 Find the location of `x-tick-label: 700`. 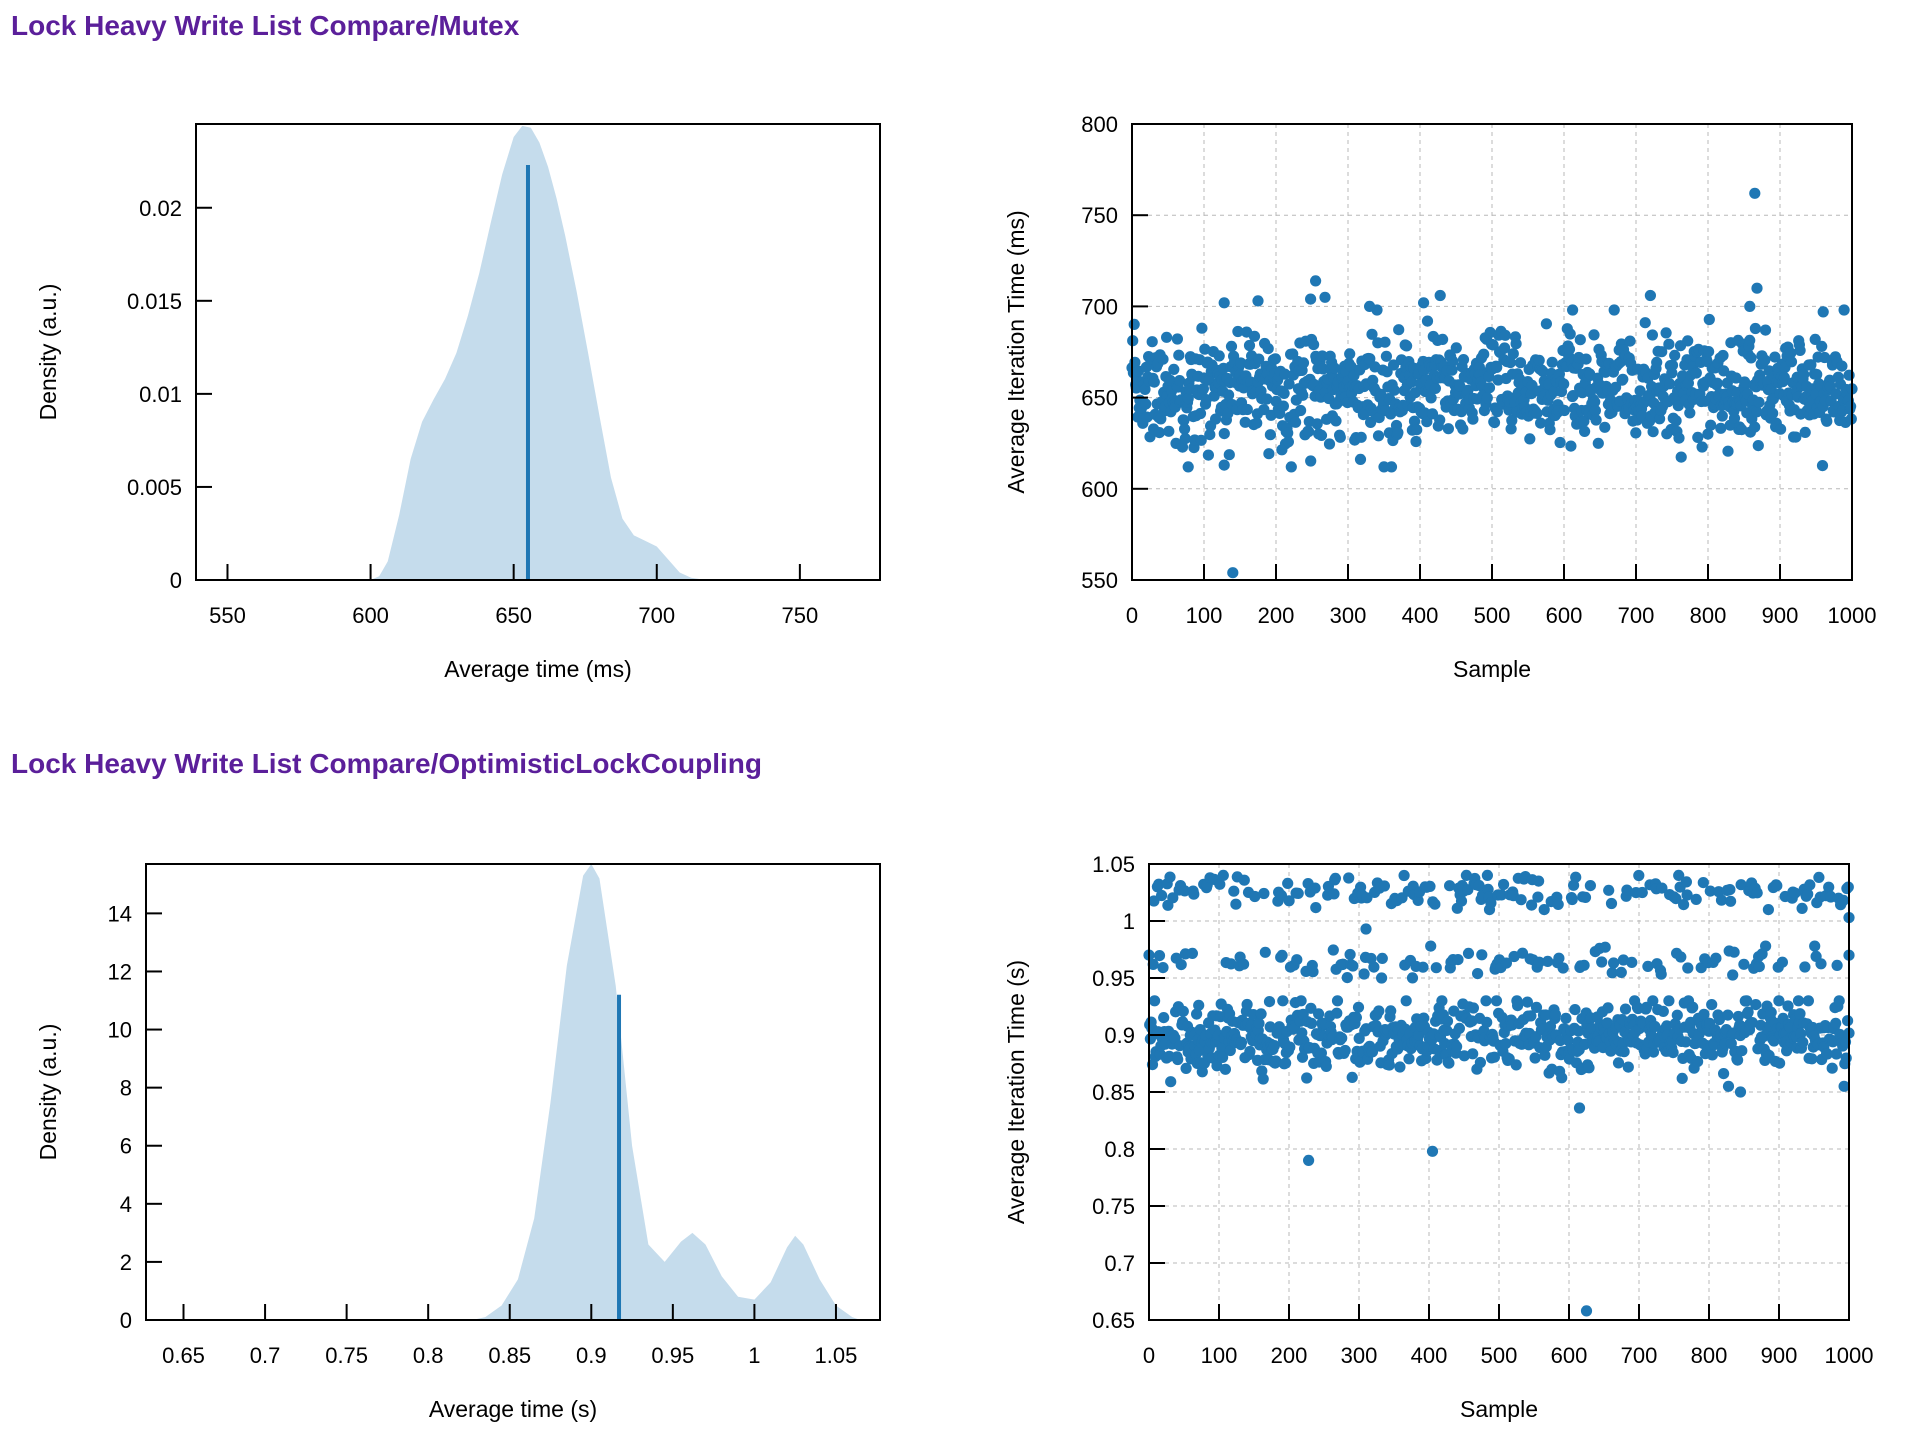

x-tick-label: 700 is located at coordinates (1636, 615).